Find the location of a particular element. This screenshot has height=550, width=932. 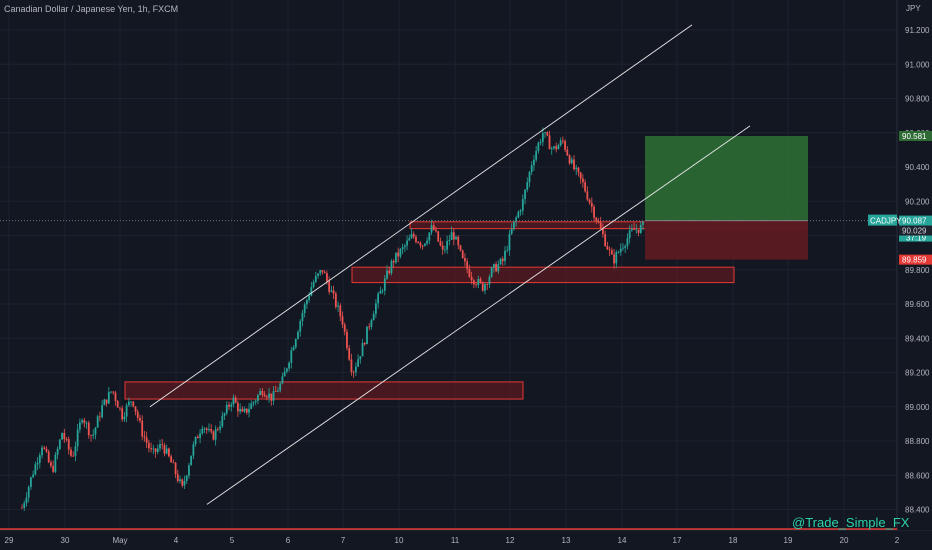

sr-zone is located at coordinates (324, 390).